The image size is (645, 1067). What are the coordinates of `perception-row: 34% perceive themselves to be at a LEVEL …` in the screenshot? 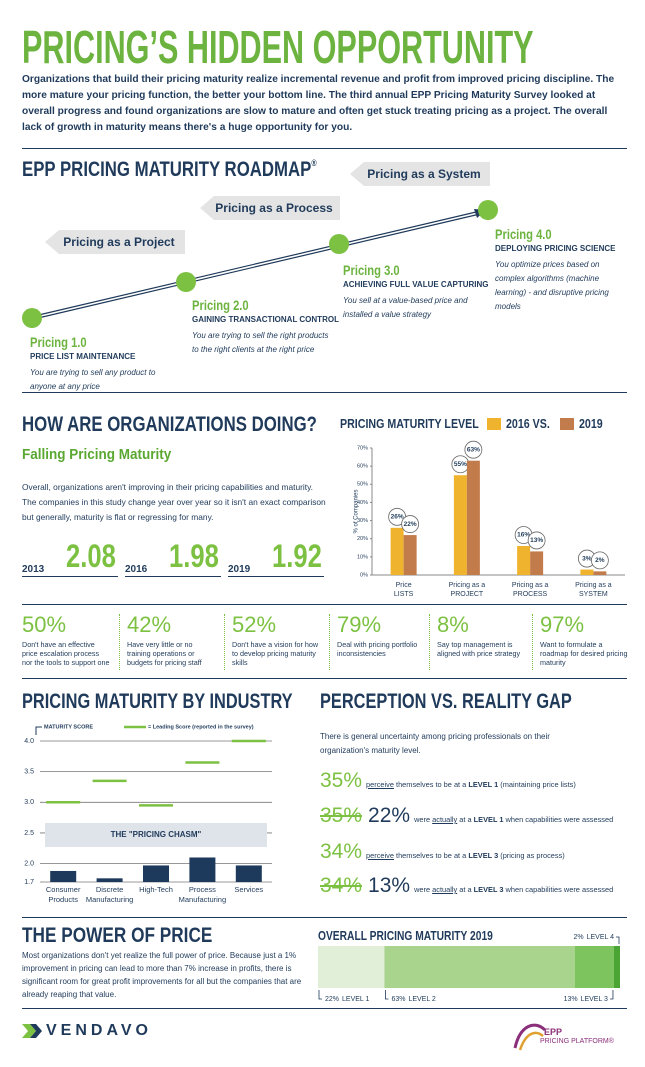 It's located at (475, 852).